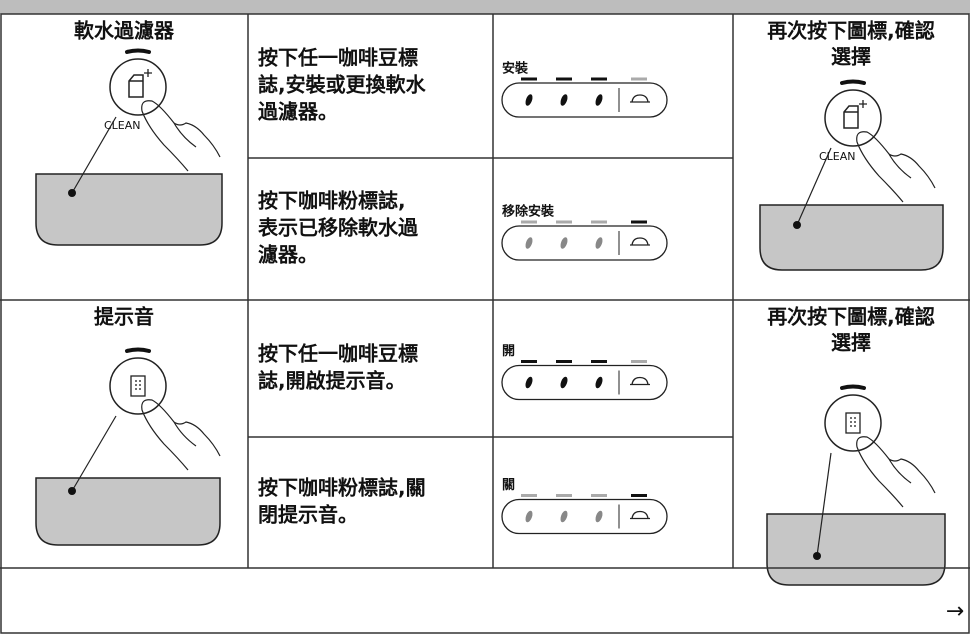  I want to click on header-bar, so click(485, 7).